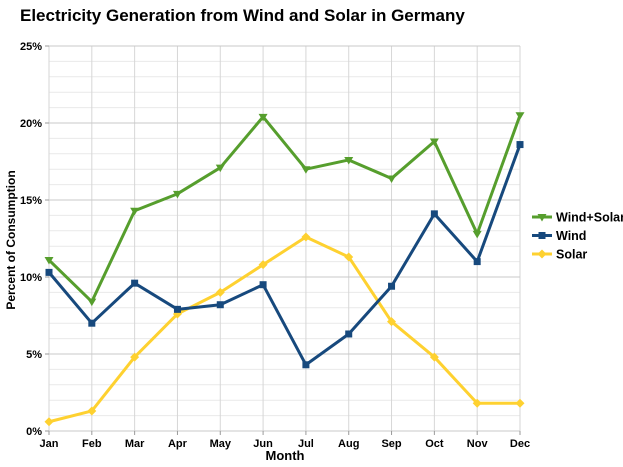  I want to click on y-tick-label: 5%, so click(34, 355).